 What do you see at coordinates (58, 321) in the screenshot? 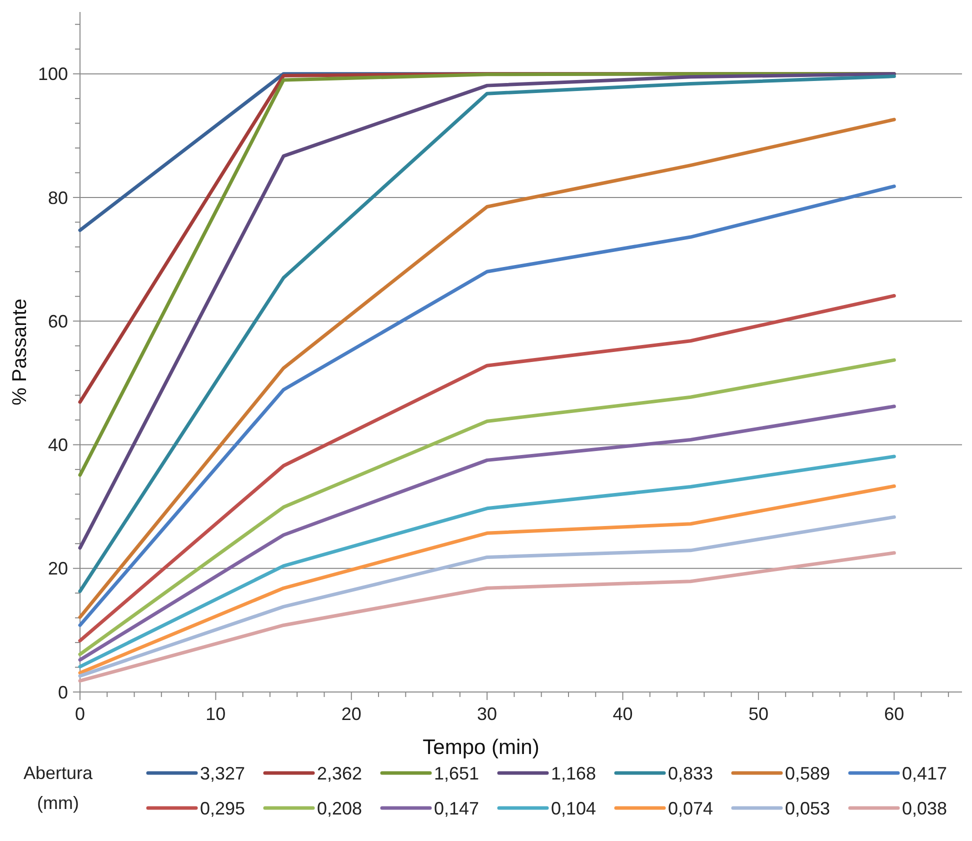
I see `y-tick-label: 60` at bounding box center [58, 321].